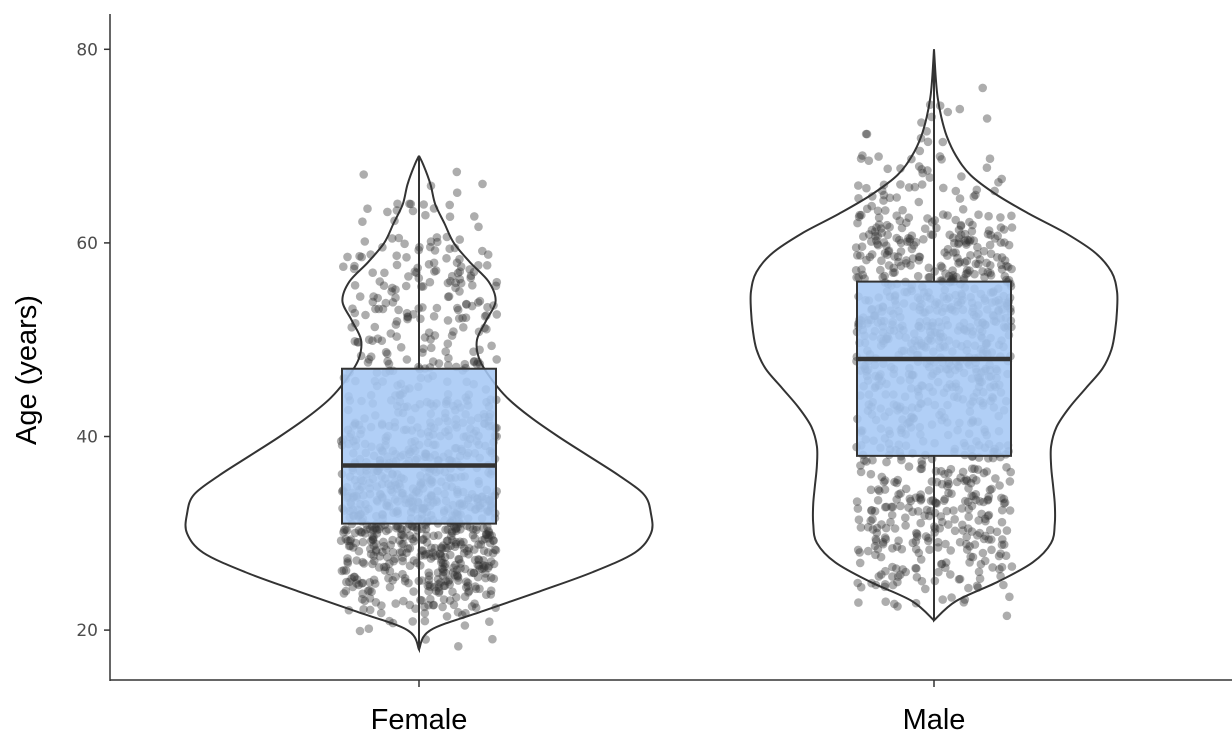  What do you see at coordinates (87, 50) in the screenshot?
I see `y-tick-label: 80` at bounding box center [87, 50].